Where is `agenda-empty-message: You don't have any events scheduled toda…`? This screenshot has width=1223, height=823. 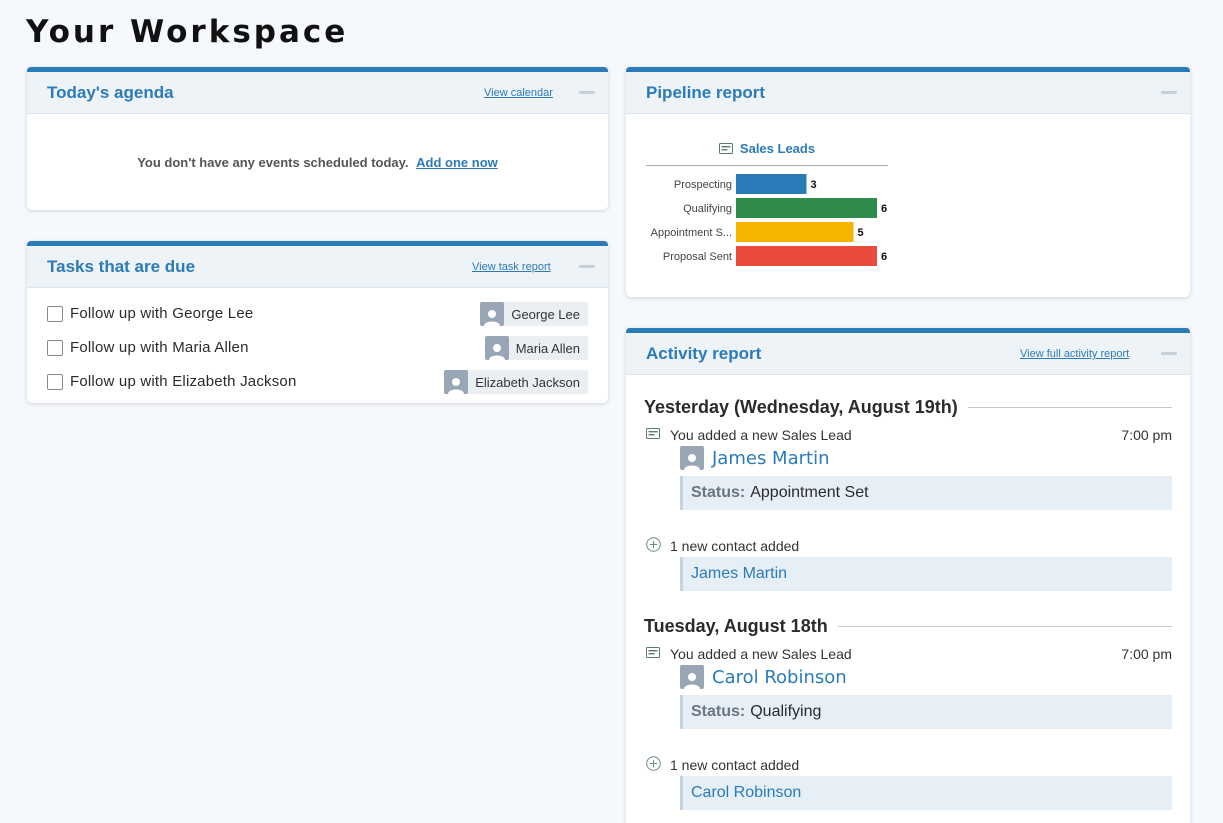 agenda-empty-message: You don't have any events scheduled toda… is located at coordinates (317, 162).